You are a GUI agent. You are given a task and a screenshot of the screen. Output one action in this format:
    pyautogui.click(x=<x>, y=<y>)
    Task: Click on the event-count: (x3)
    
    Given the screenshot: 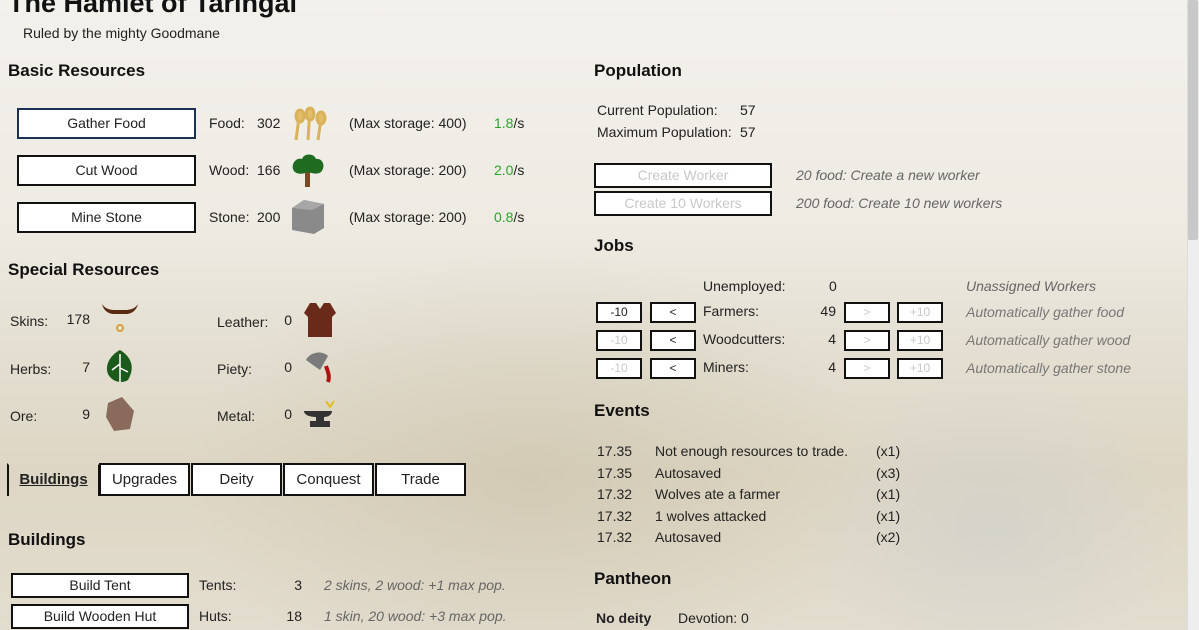 What is the action you would take?
    pyautogui.click(x=888, y=473)
    